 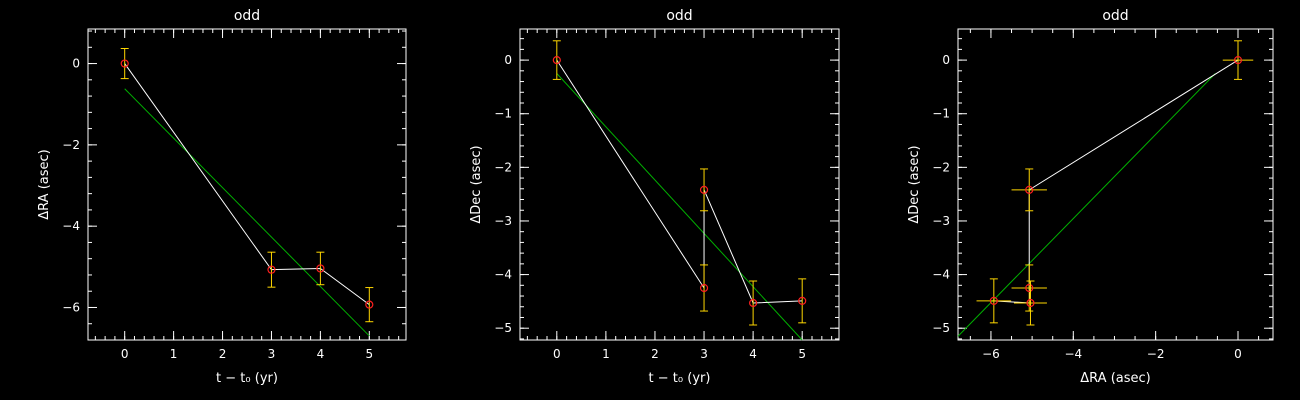 What do you see at coordinates (71, 307) in the screenshot?
I see `y-tick-label: −6` at bounding box center [71, 307].